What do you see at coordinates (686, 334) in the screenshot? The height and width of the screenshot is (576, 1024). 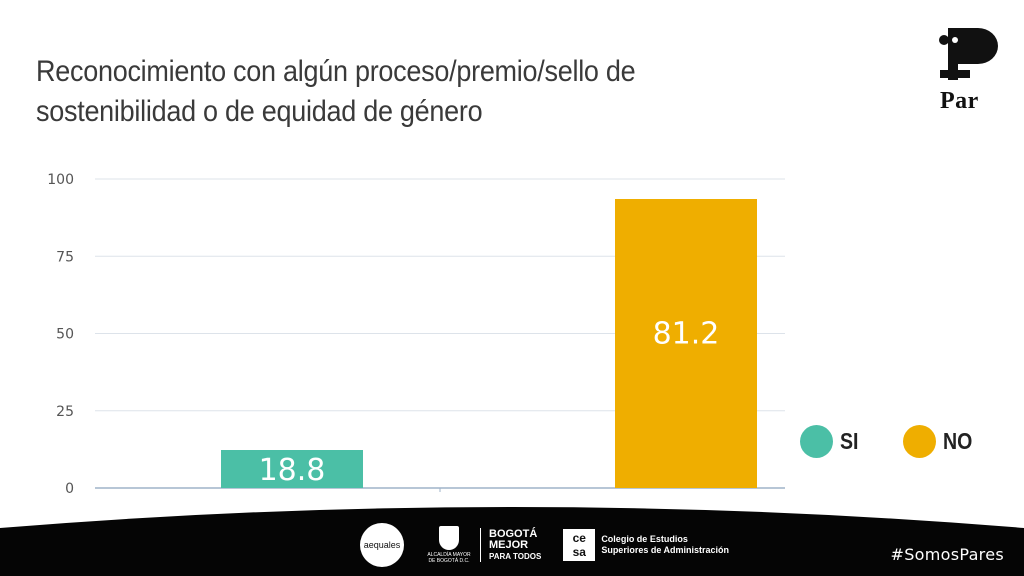 I see `data-label-no: 81.2` at bounding box center [686, 334].